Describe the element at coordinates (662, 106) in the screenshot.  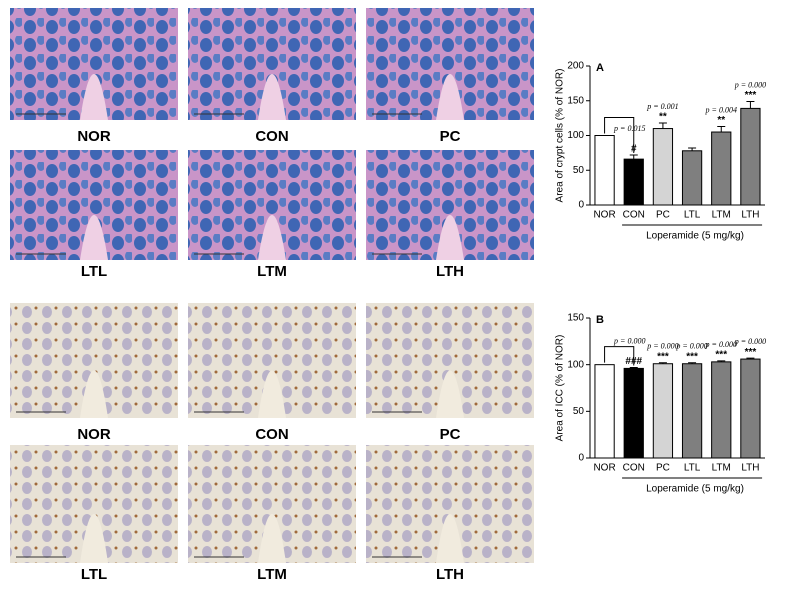
I see `p-value: p = 0.001` at that location.